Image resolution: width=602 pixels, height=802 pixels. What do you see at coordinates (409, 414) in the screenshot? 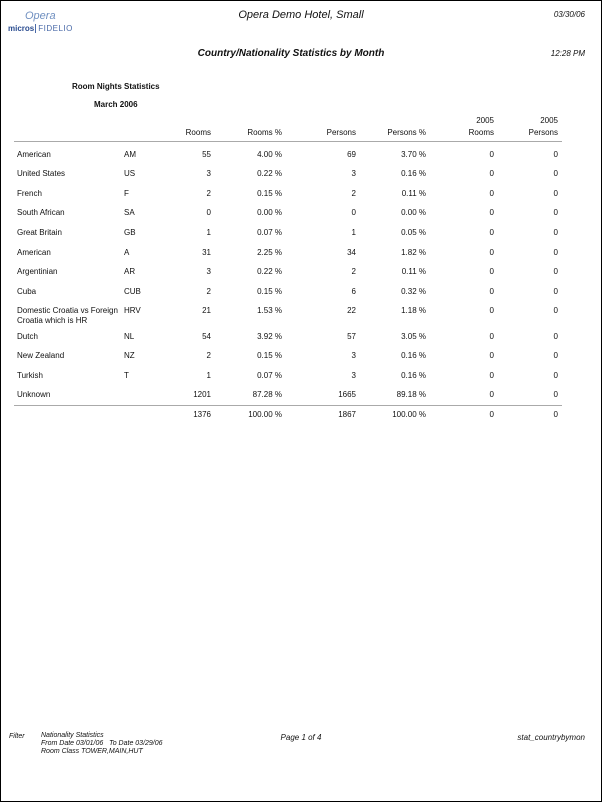
I see `total-persons-pct: 100.00 %` at bounding box center [409, 414].